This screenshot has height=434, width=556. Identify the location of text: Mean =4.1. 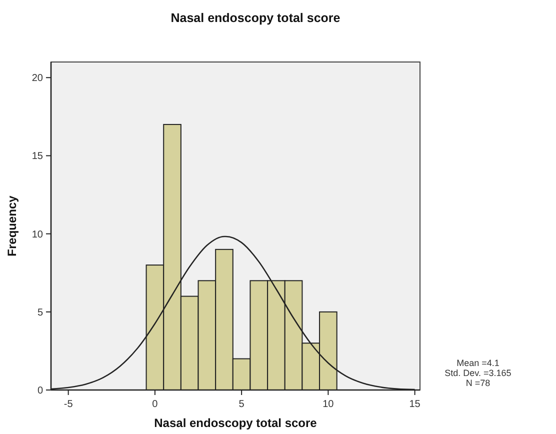
(478, 363).